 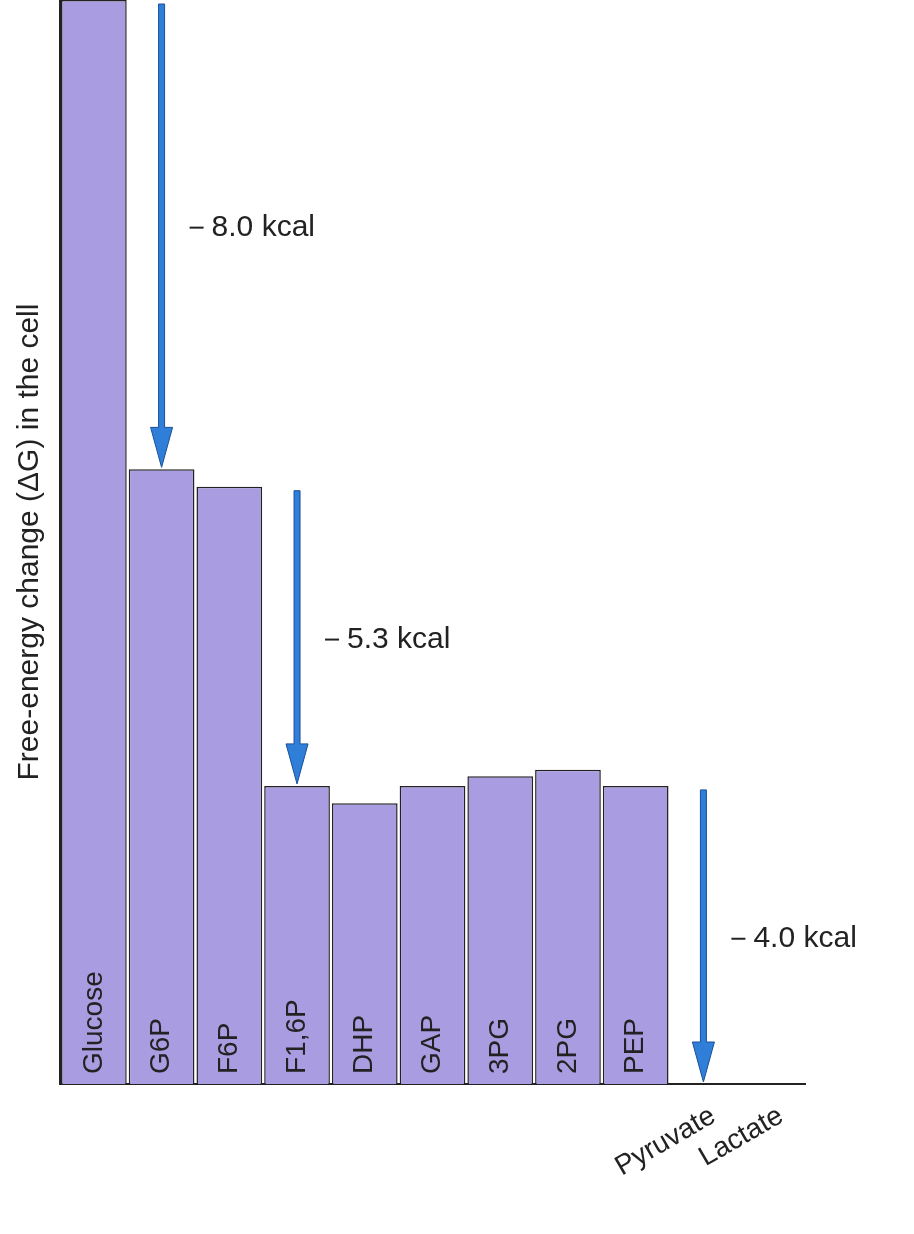 I want to click on x-tick-label: F1,6P, so click(x=295, y=1036).